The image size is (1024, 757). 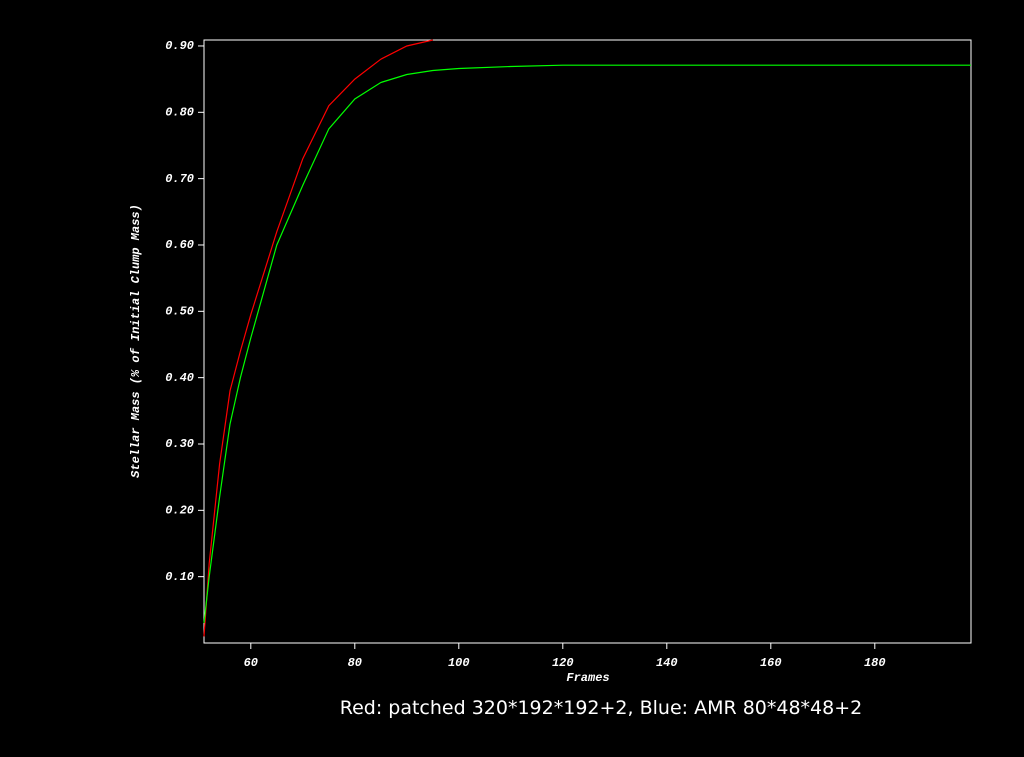 I want to click on y-tick-label: 0.80, so click(x=179, y=112).